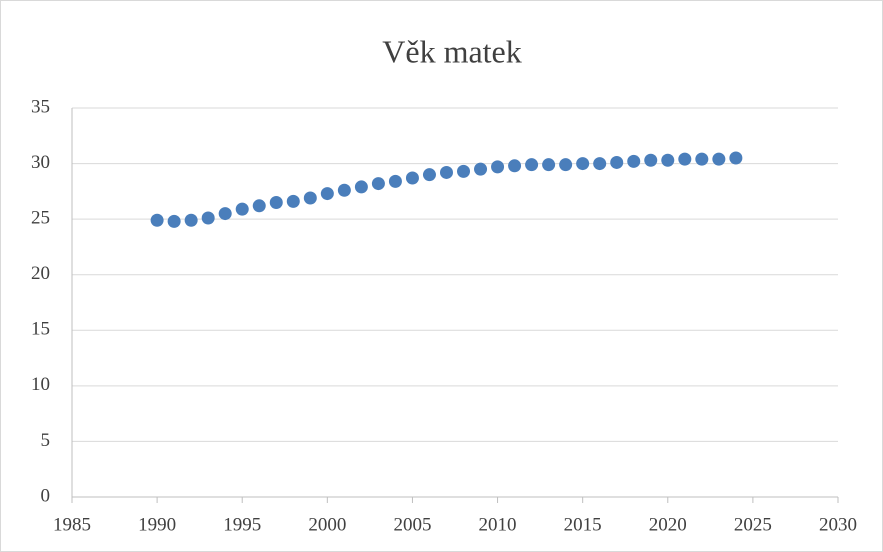  Describe the element at coordinates (40, 384) in the screenshot. I see `y-tick-label: 10` at that location.